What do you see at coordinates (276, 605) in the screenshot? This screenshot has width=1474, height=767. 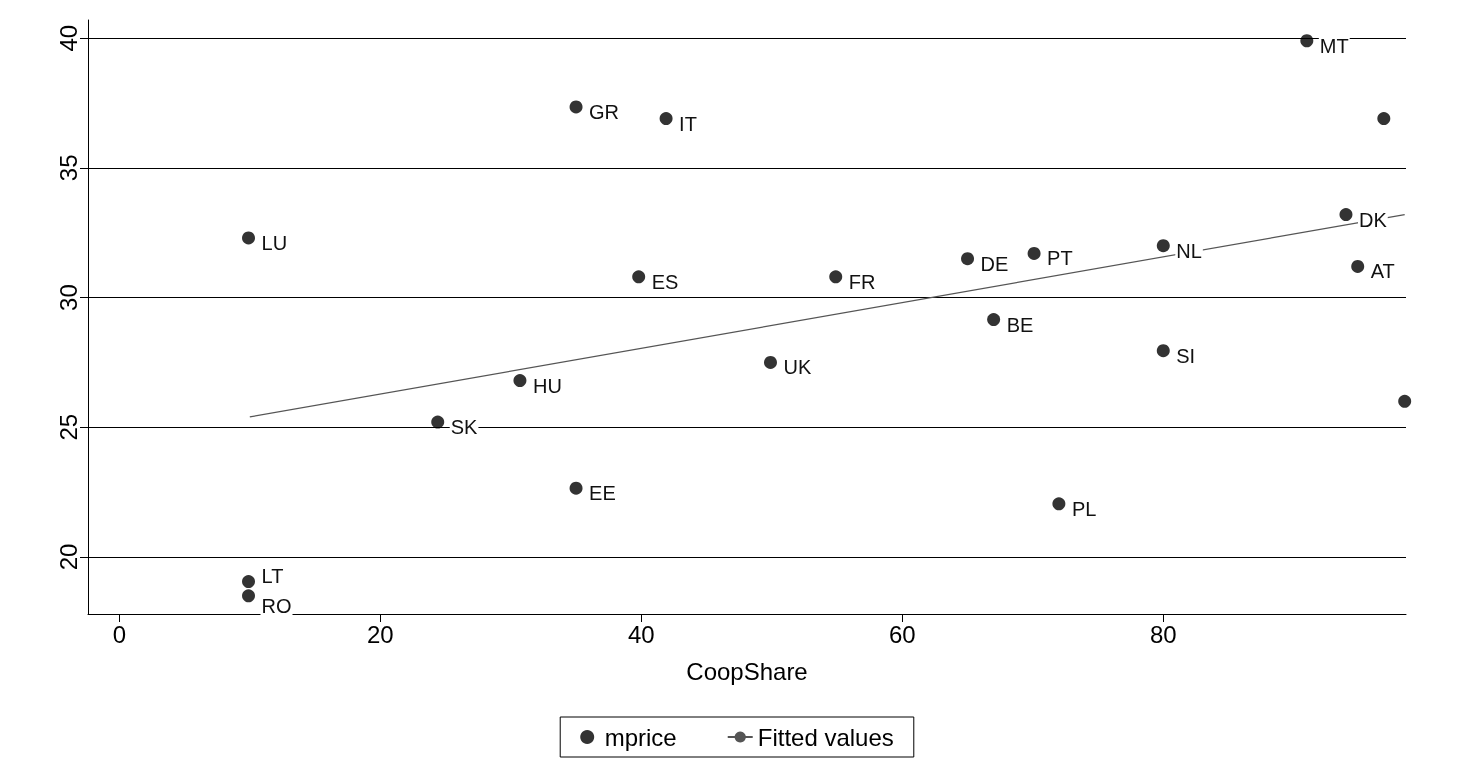 I see `annotation: RO` at bounding box center [276, 605].